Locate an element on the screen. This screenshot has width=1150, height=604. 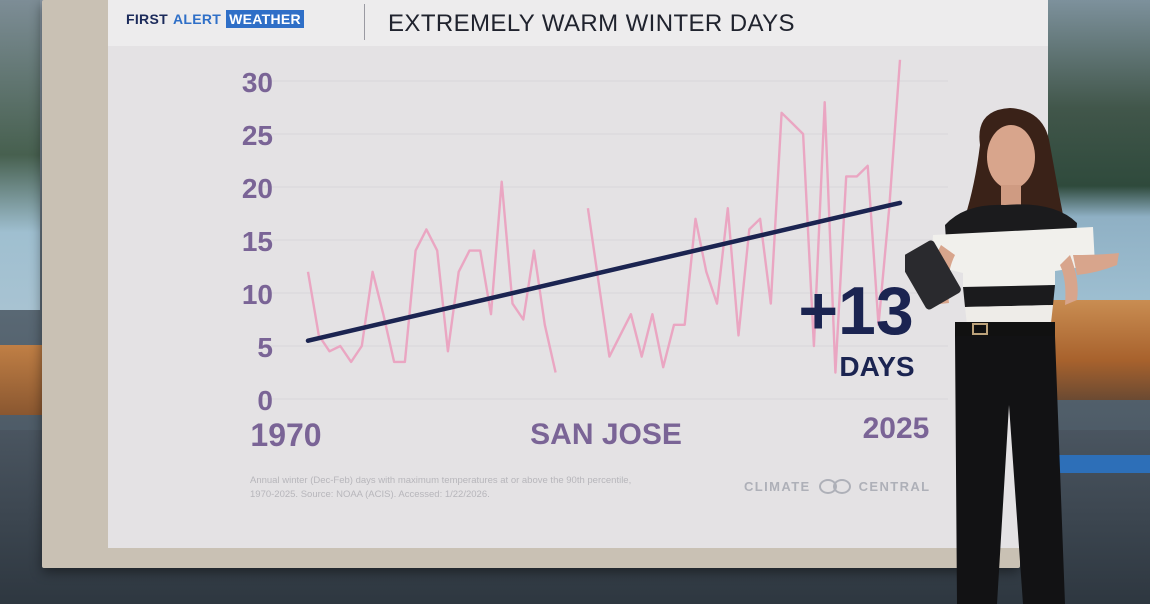
change-value-label: +13 is located at coordinates (855, 311).